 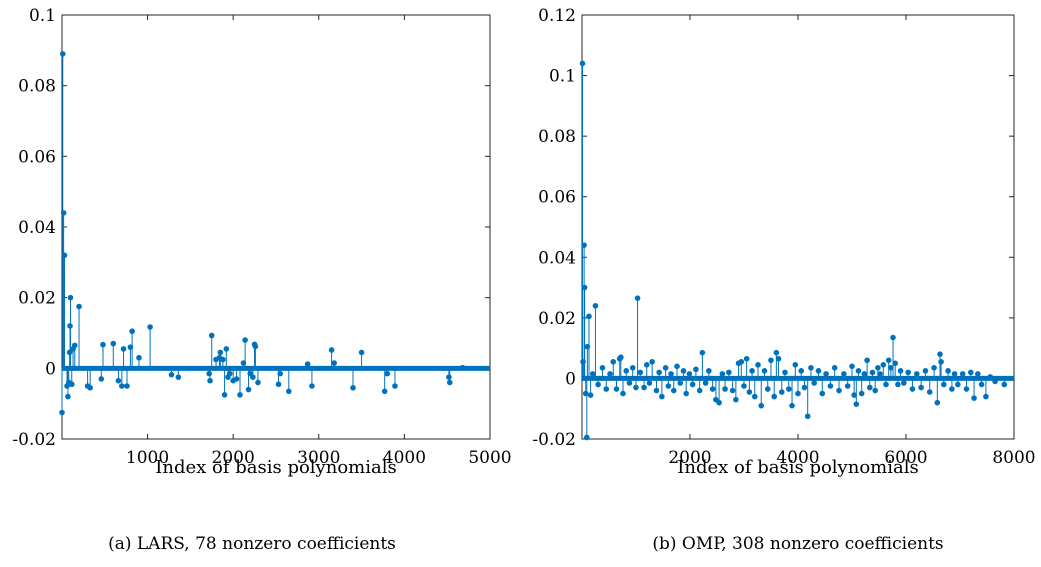 What do you see at coordinates (797, 544) in the screenshot?
I see `panel-caption: (b) OMP, 308 nonzero coefficients` at bounding box center [797, 544].